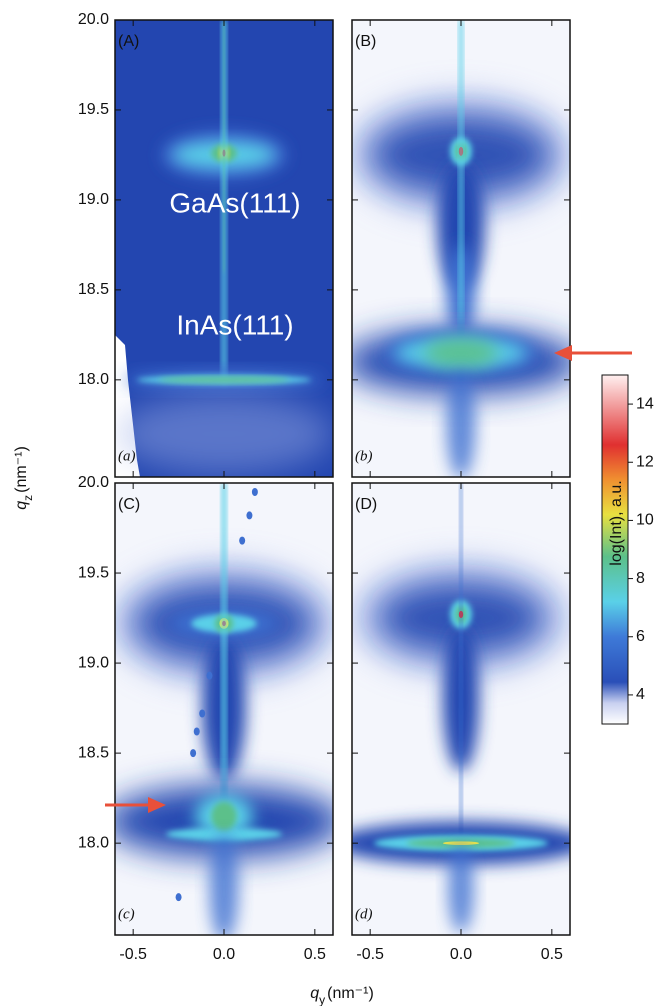  Describe the element at coordinates (28, 498) in the screenshot. I see `subscript: z` at that location.